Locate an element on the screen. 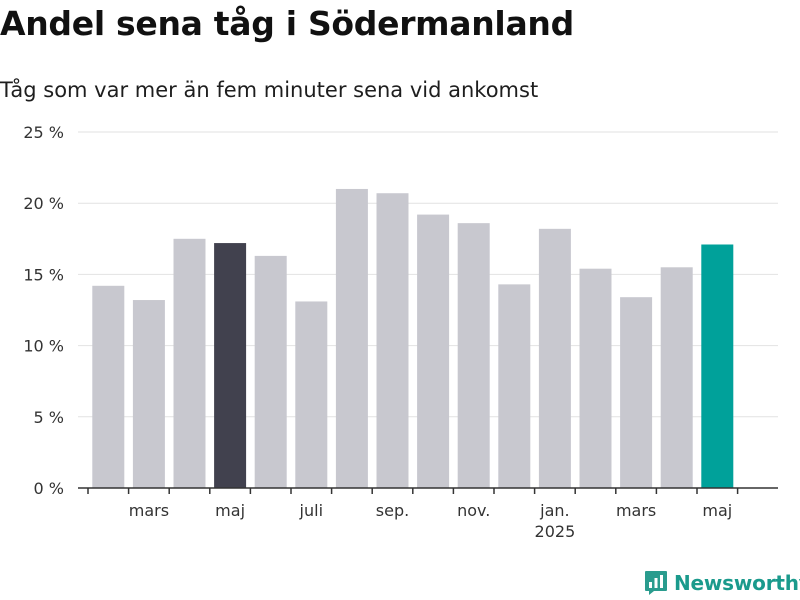 The image size is (800, 600). y-tick-label: 0 % is located at coordinates (49, 488).